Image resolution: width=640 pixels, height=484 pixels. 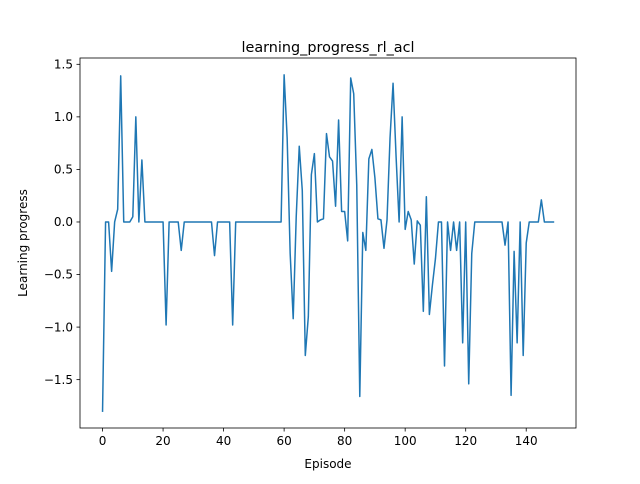 What do you see at coordinates (63, 170) in the screenshot?
I see `y-tick-label: 0.5` at bounding box center [63, 170].